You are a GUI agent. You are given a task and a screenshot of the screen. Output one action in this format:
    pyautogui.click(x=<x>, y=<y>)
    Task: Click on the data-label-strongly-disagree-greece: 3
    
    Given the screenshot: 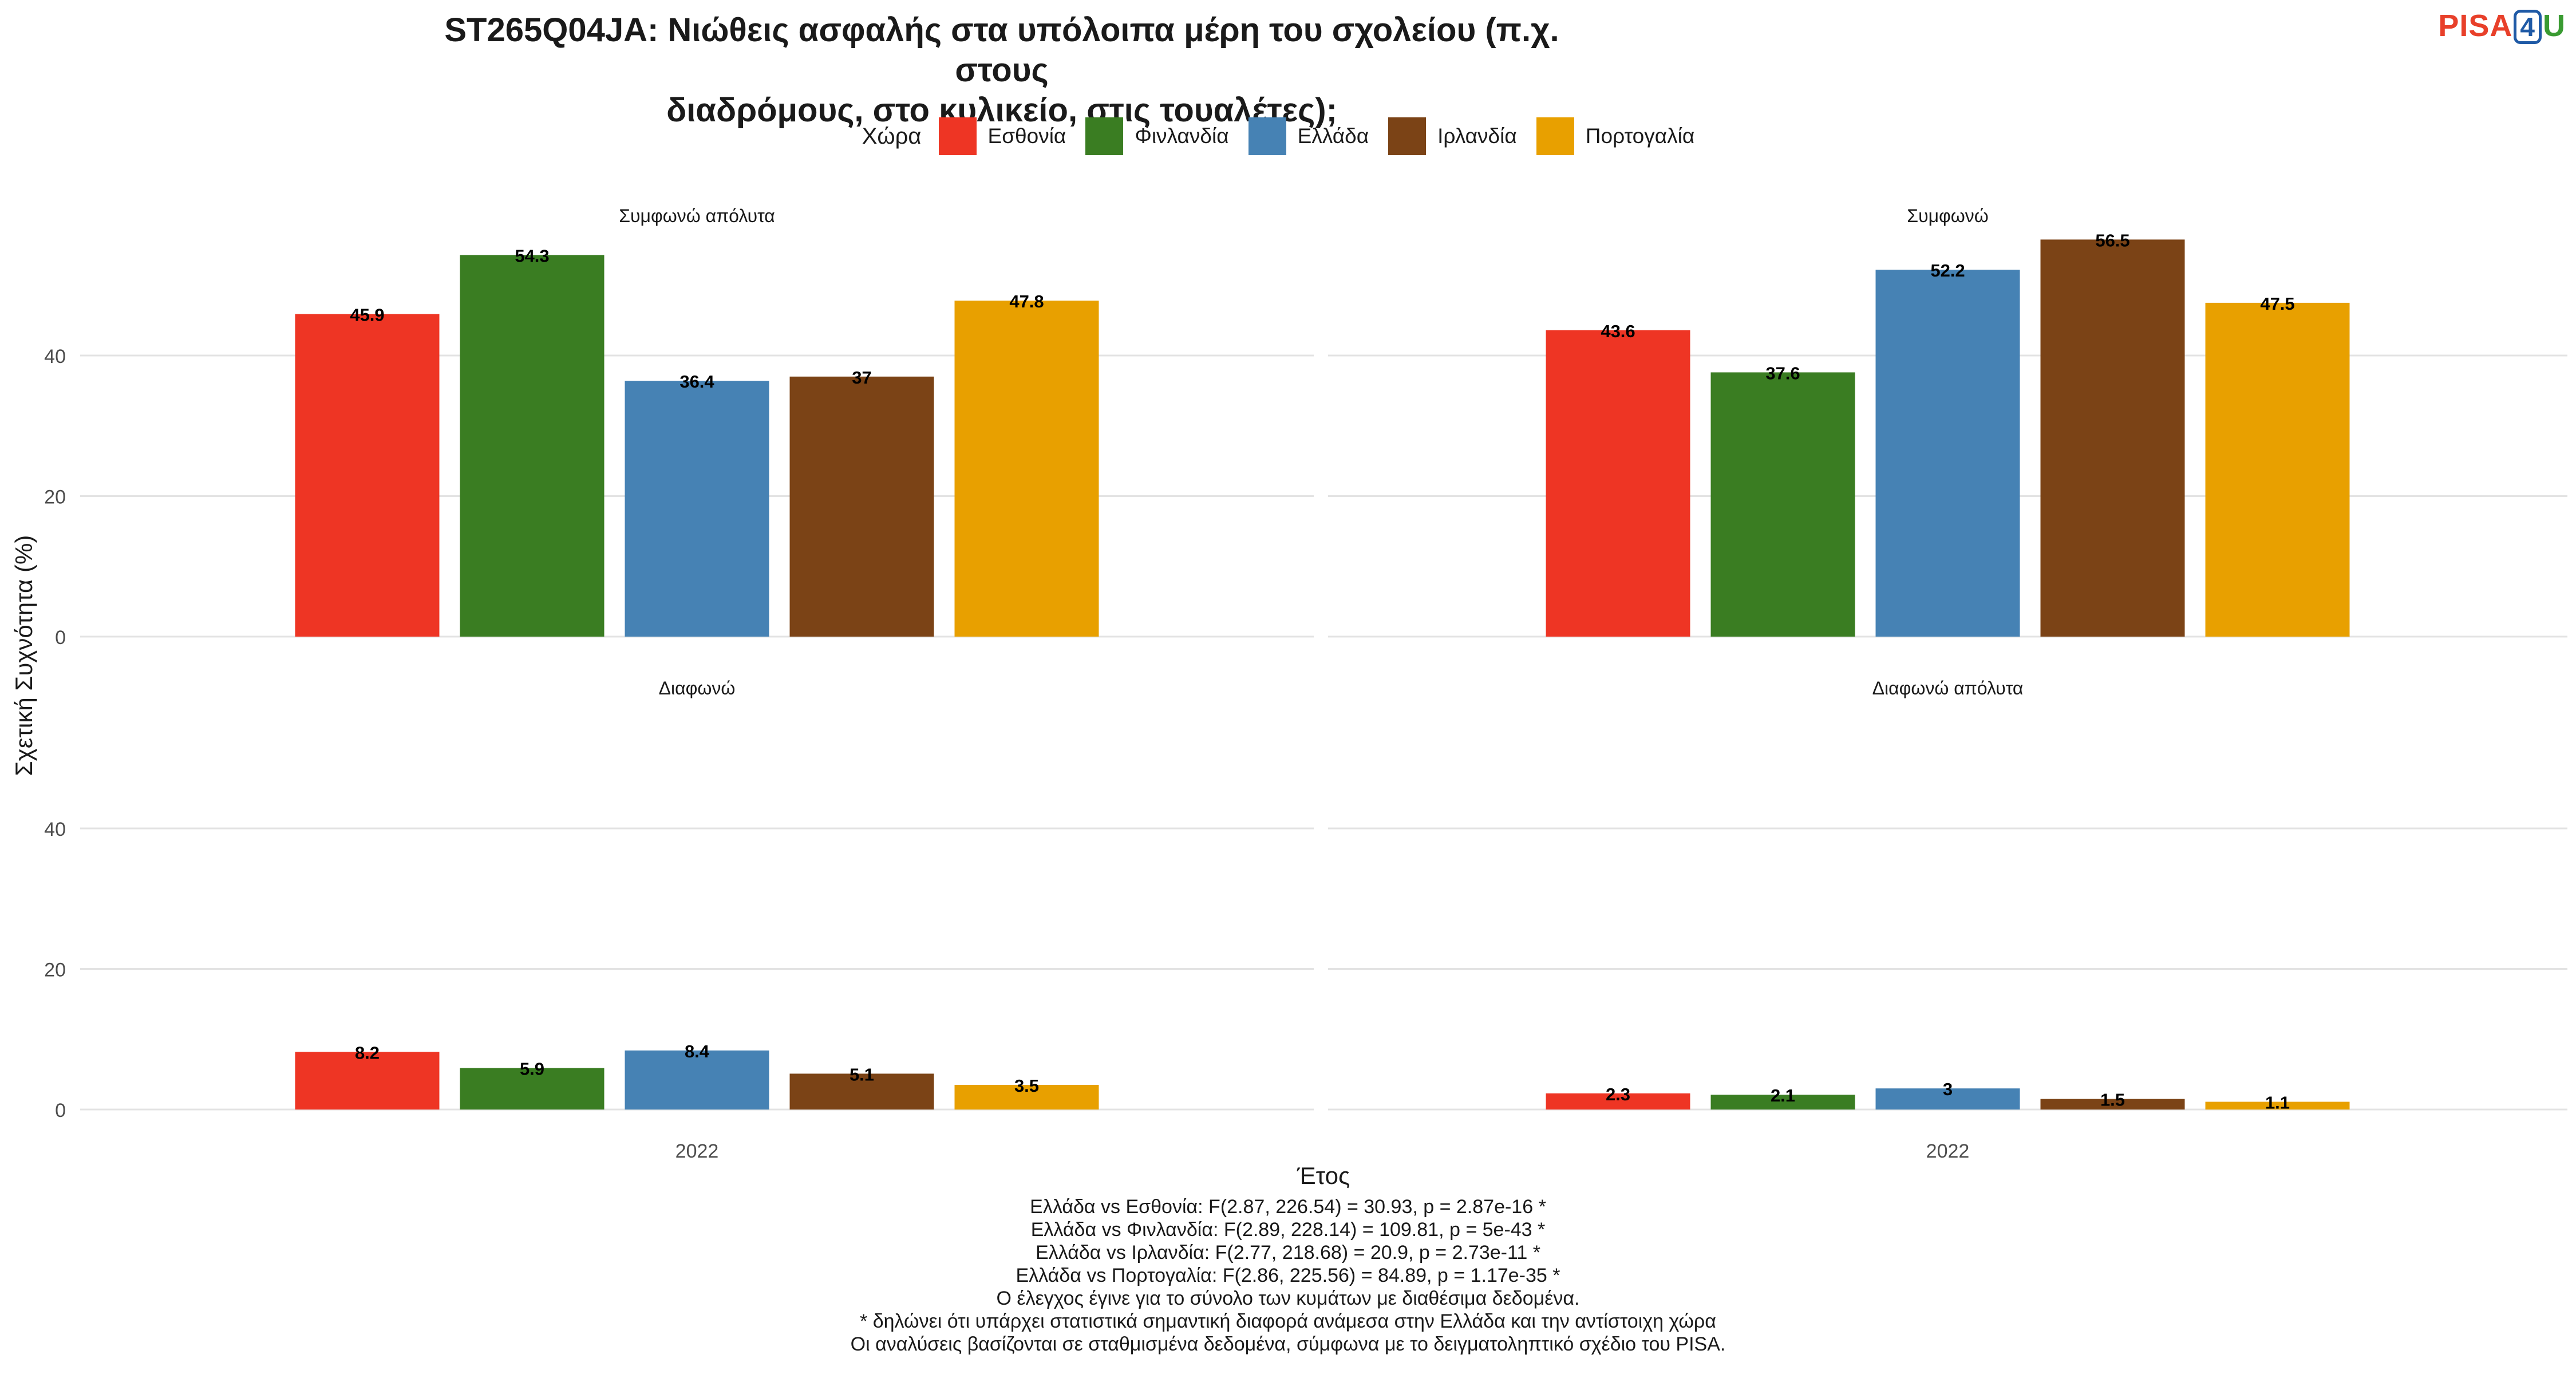 What is the action you would take?
    pyautogui.click(x=1948, y=1089)
    